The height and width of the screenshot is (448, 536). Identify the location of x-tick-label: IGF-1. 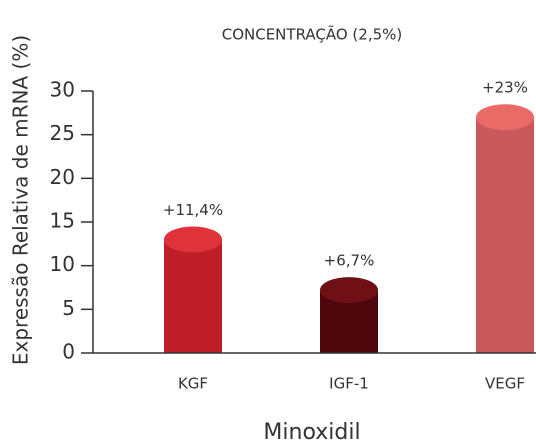
(349, 384).